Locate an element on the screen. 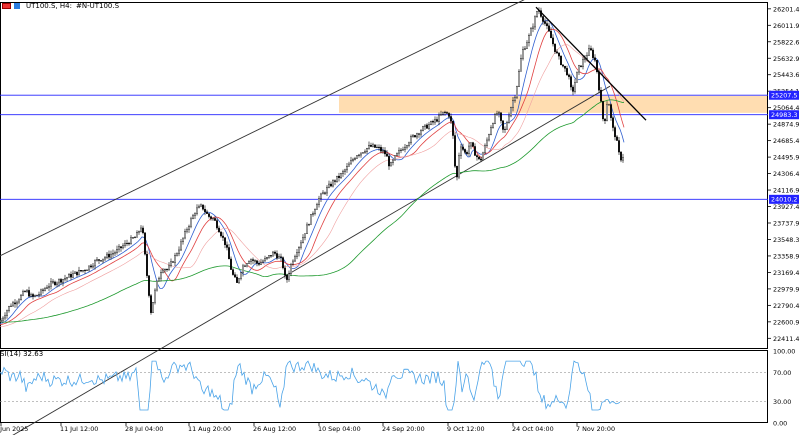 This screenshot has width=806, height=439. x-tick-label: 11 Aug 20:00 is located at coordinates (209, 429).